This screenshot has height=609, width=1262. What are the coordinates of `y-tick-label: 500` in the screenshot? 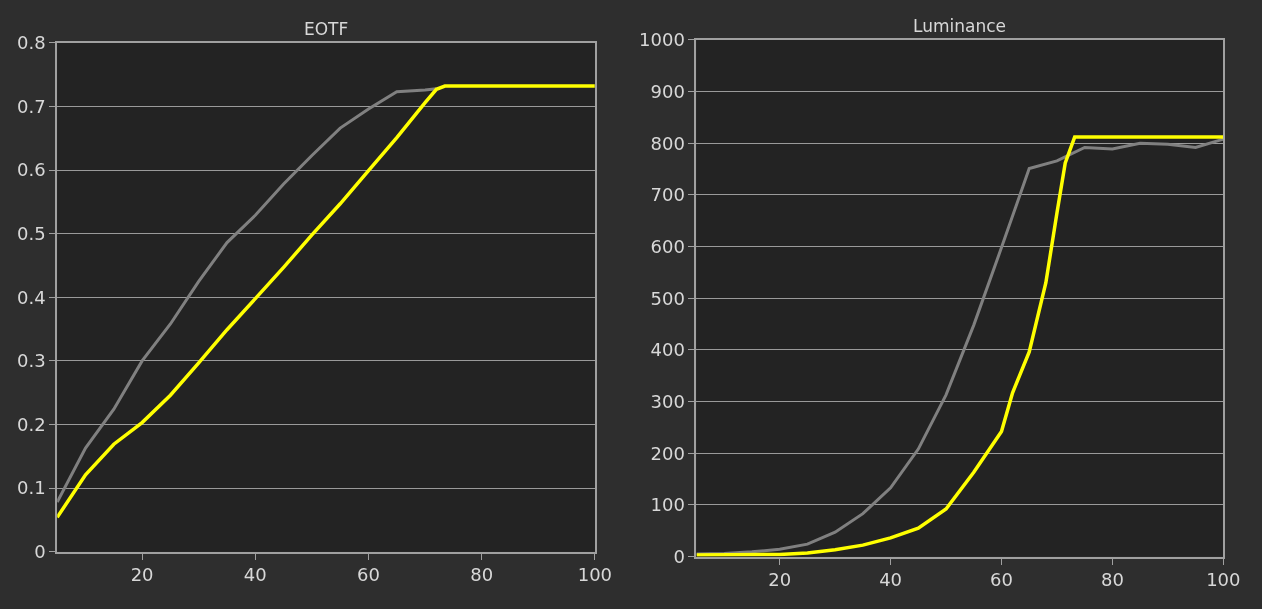 It's located at (667, 298).